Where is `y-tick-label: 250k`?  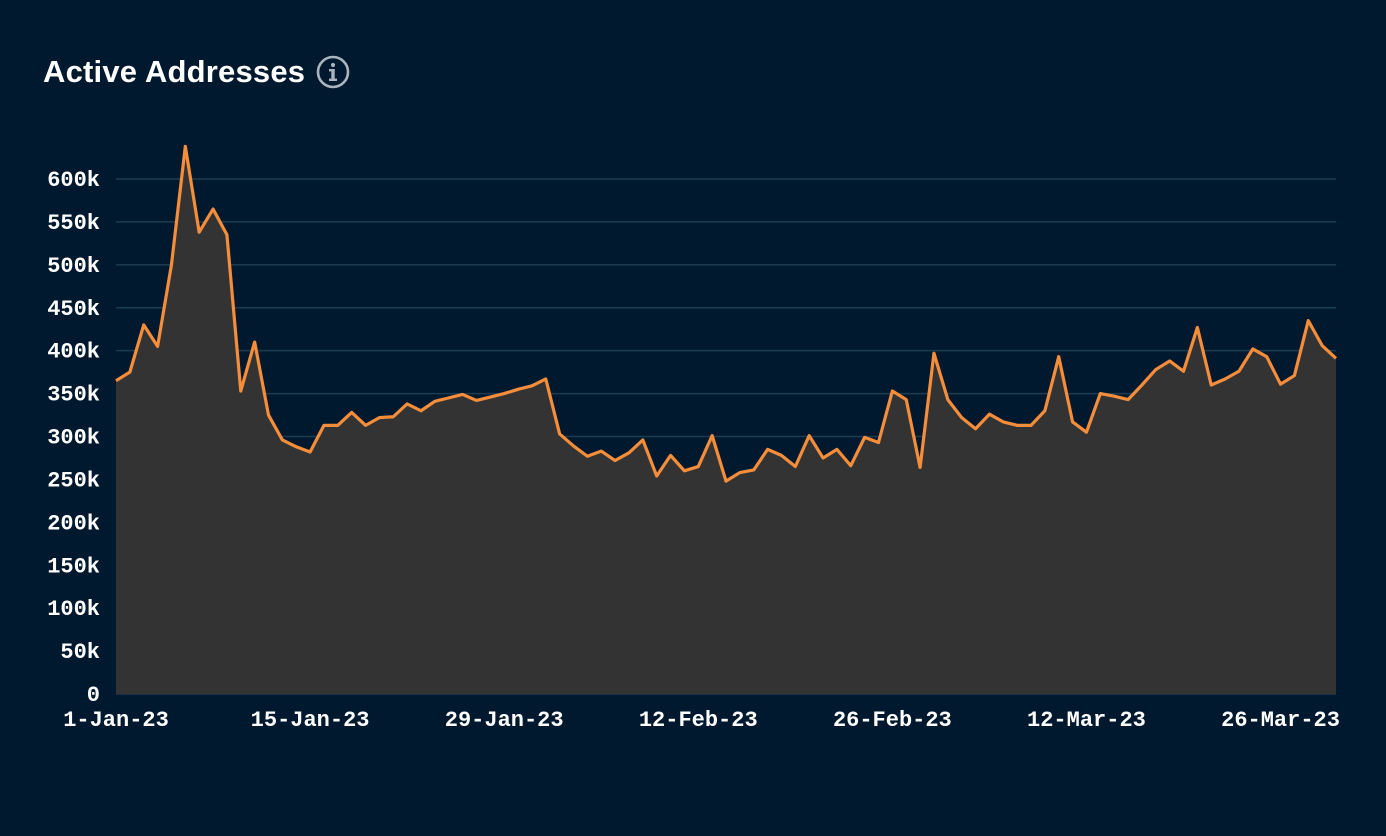
y-tick-label: 250k is located at coordinates (73, 480).